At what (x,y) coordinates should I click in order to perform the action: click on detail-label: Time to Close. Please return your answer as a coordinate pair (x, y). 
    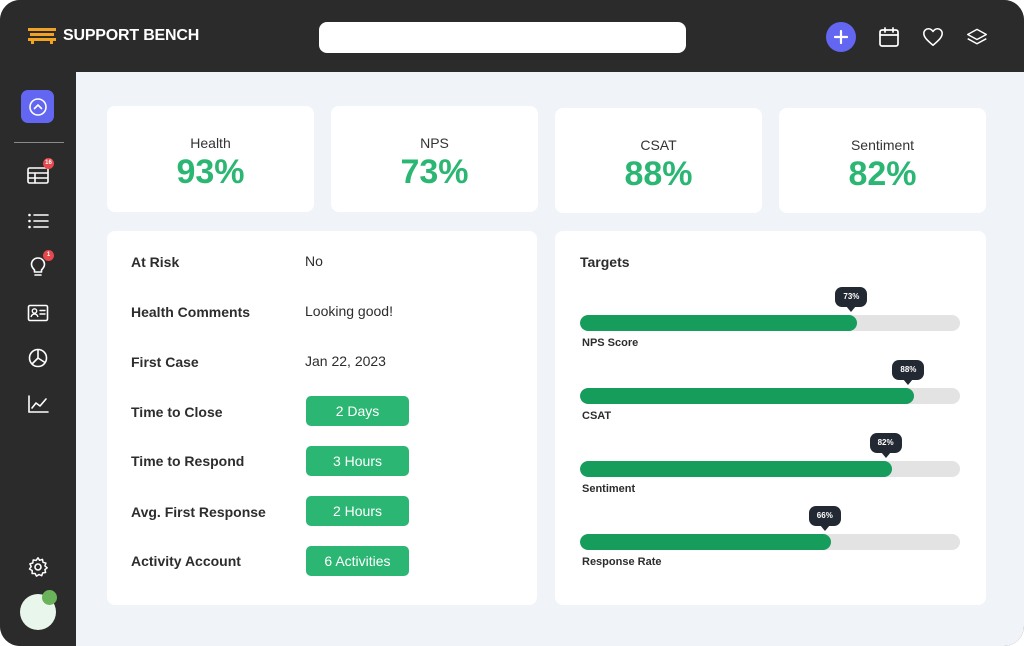
    Looking at the image, I should click on (177, 412).